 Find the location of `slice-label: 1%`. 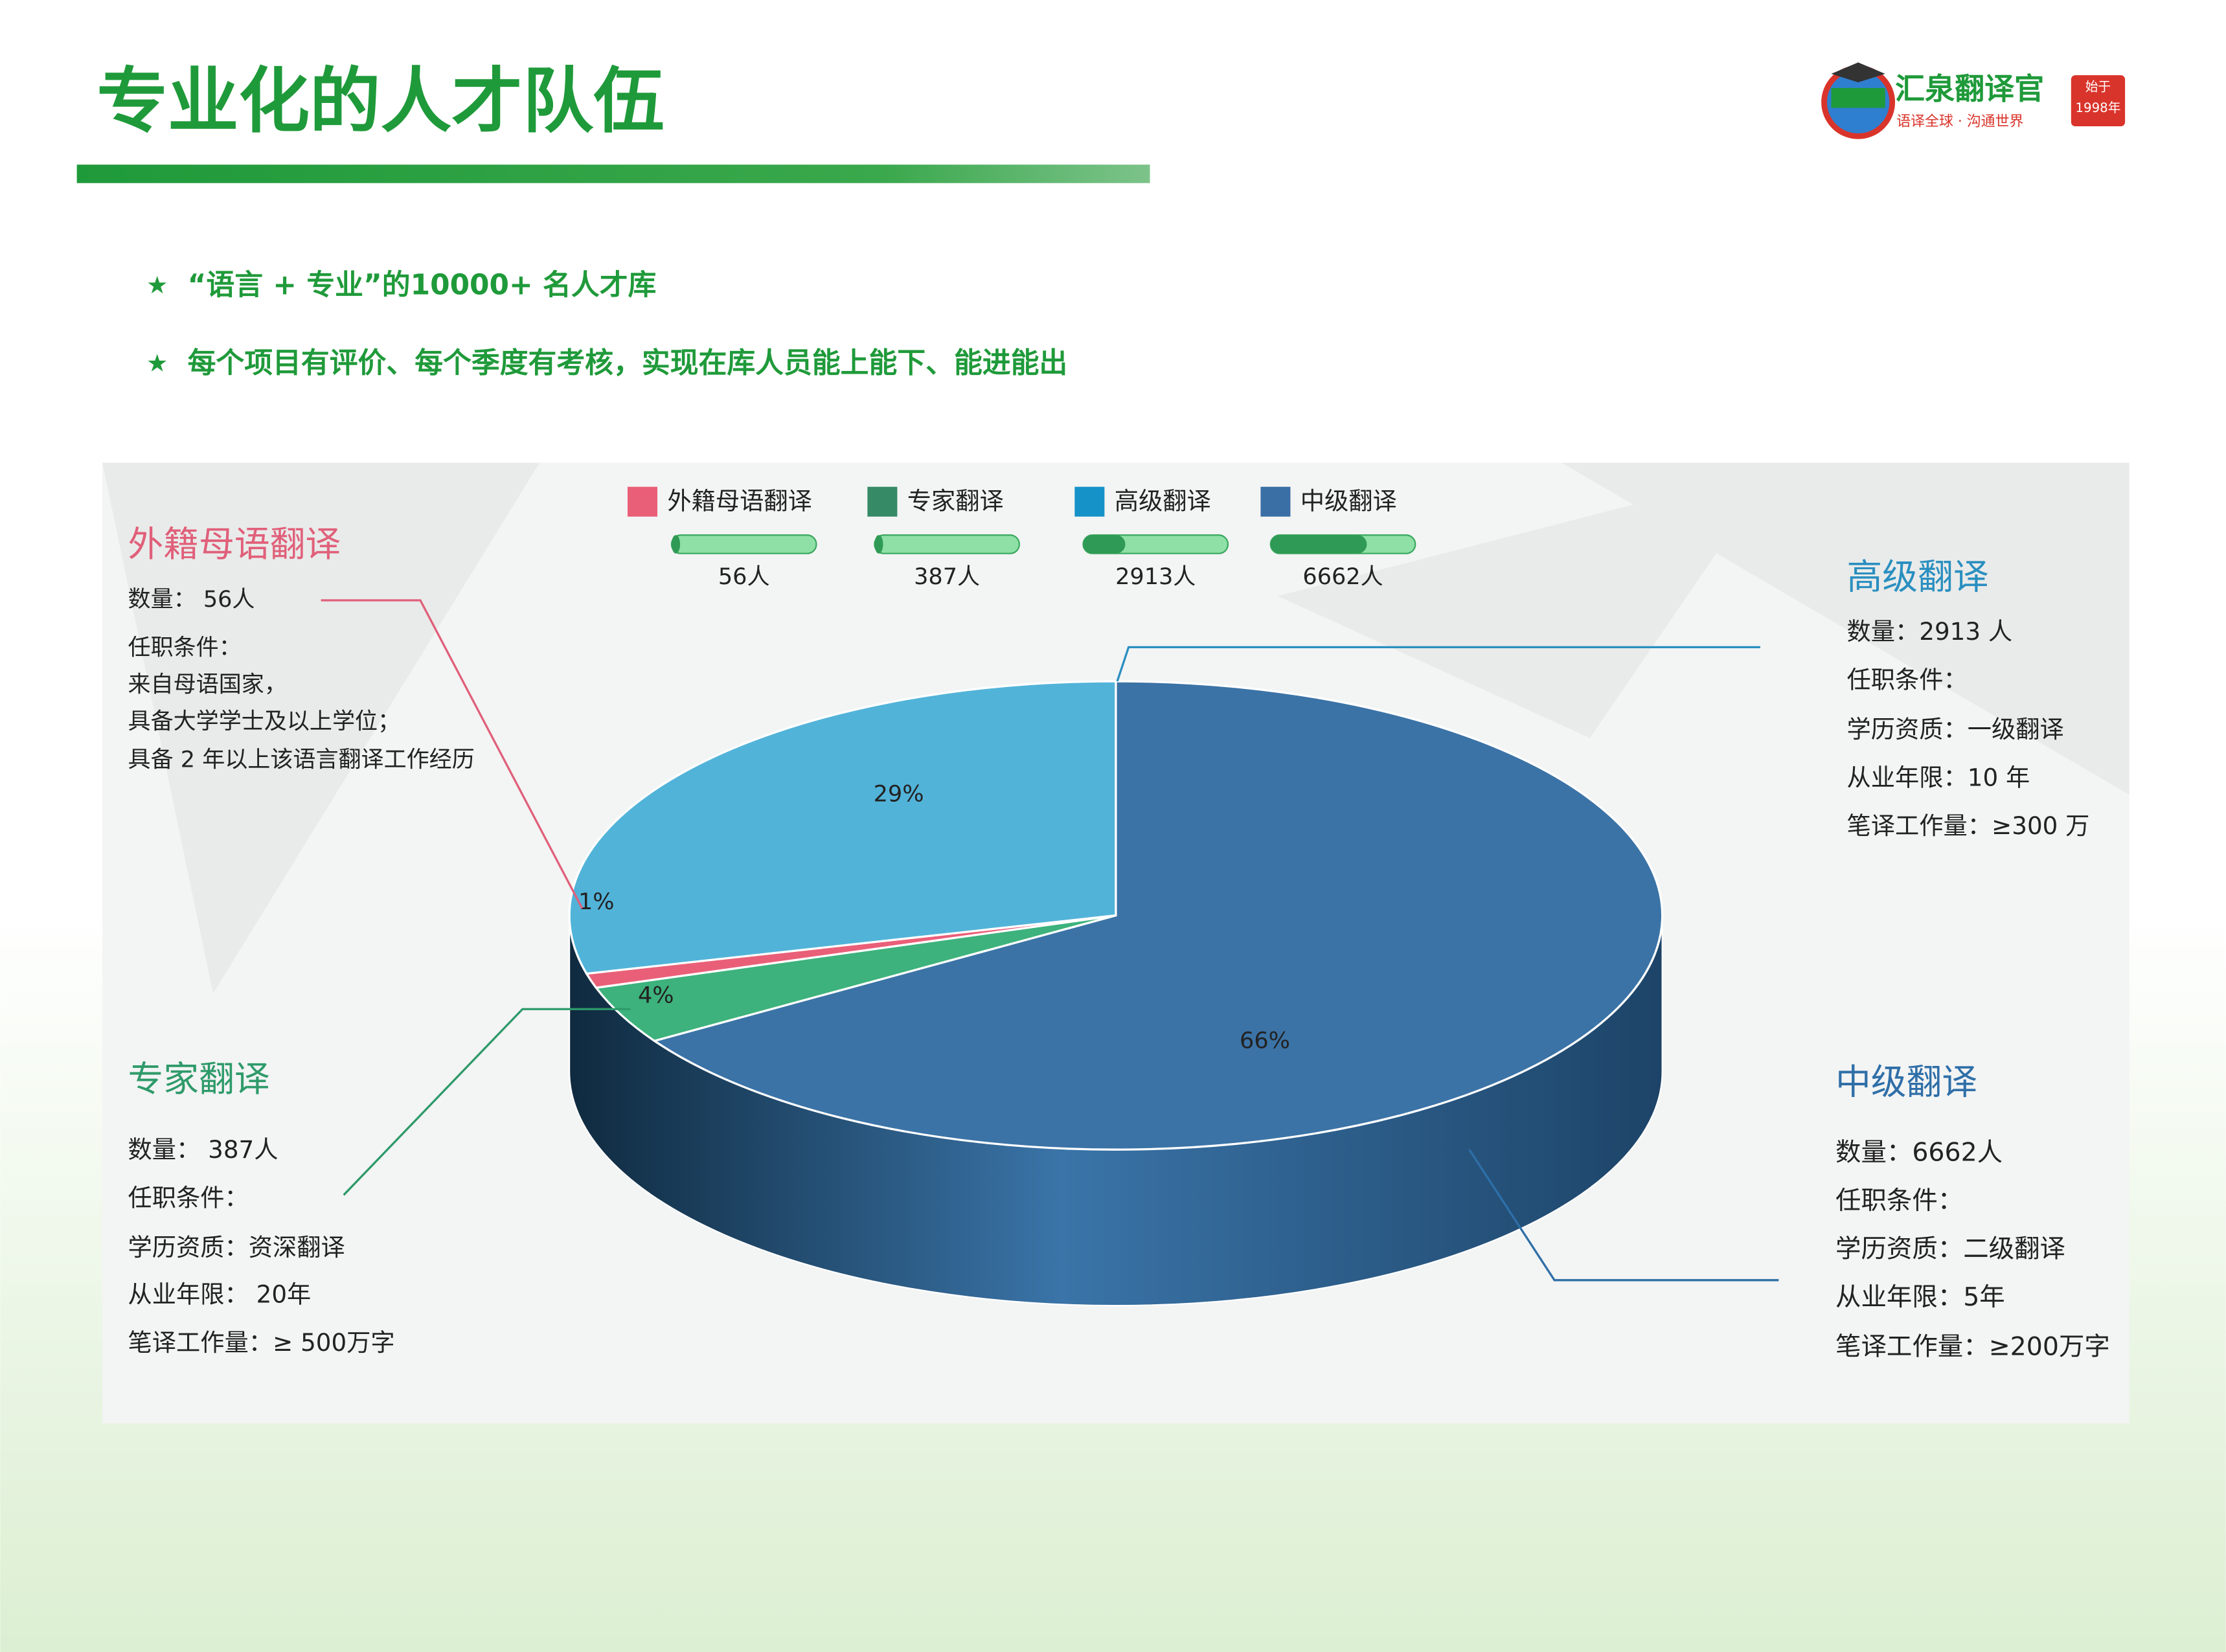

slice-label: 1% is located at coordinates (596, 901).